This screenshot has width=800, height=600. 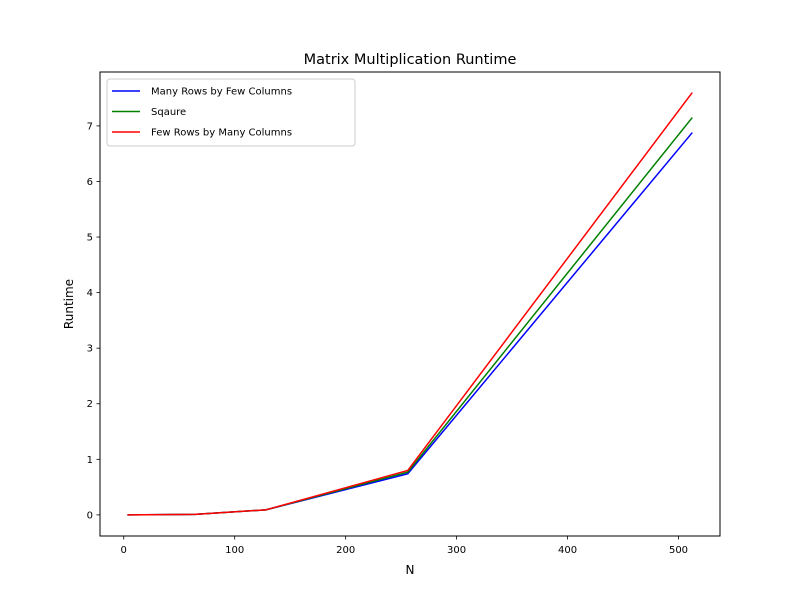 I want to click on x-tick-label: 0, so click(x=124, y=550).